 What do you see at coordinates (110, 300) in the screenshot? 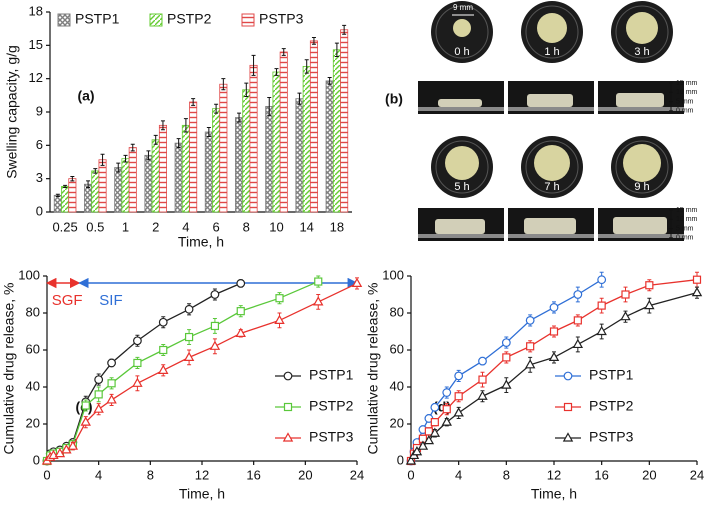
I see `phase-label: SIF` at bounding box center [110, 300].